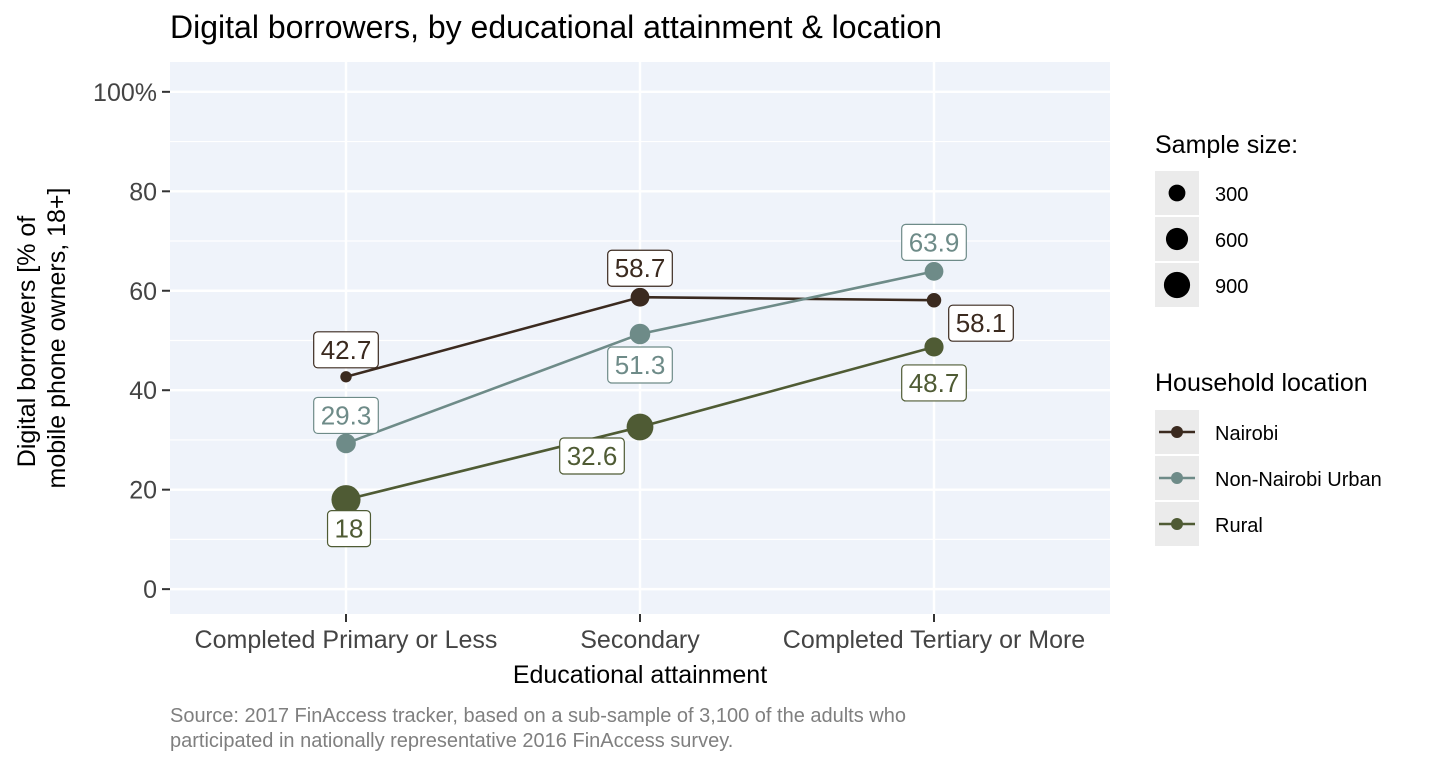 The height and width of the screenshot is (768, 1440). I want to click on data-label: 51.3, so click(640, 365).